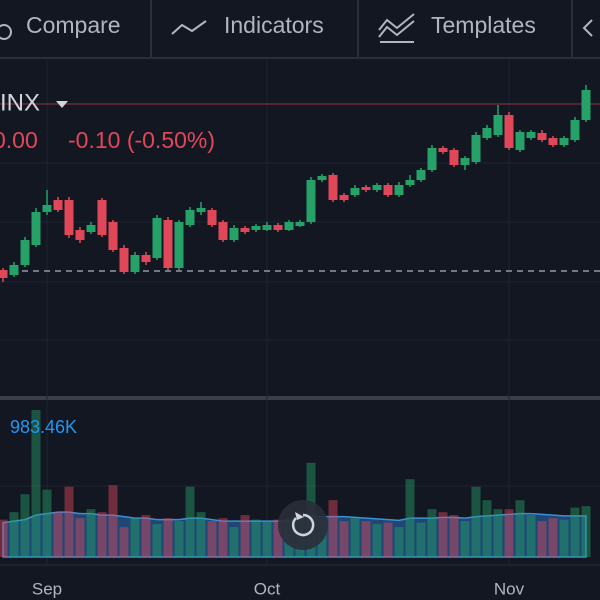 Image resolution: width=600 pixels, height=600 pixels. Describe the element at coordinates (483, 25) in the screenshot. I see `templates-button: Templates` at that location.